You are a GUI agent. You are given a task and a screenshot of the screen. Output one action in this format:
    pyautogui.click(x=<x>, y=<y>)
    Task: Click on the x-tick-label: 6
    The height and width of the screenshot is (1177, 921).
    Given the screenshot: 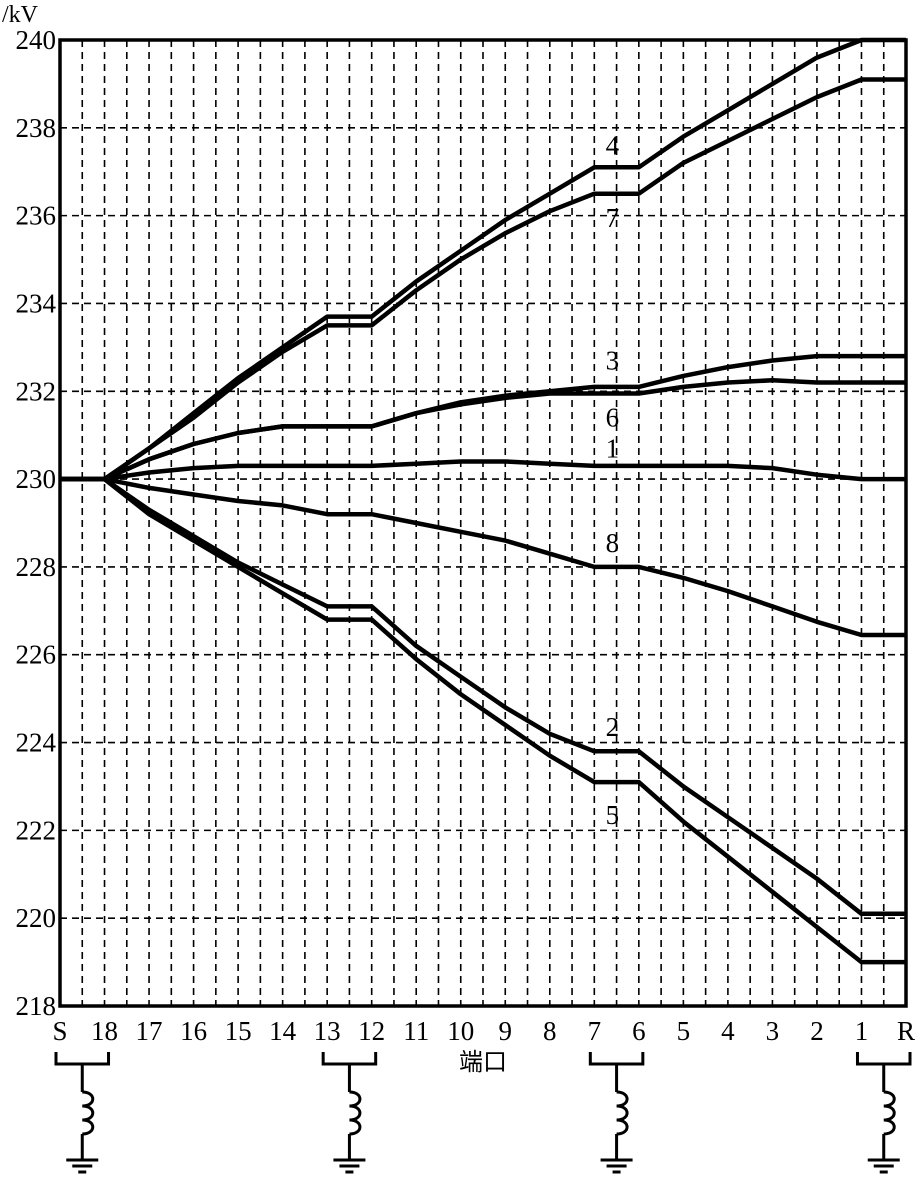 What is the action you would take?
    pyautogui.click(x=639, y=1031)
    